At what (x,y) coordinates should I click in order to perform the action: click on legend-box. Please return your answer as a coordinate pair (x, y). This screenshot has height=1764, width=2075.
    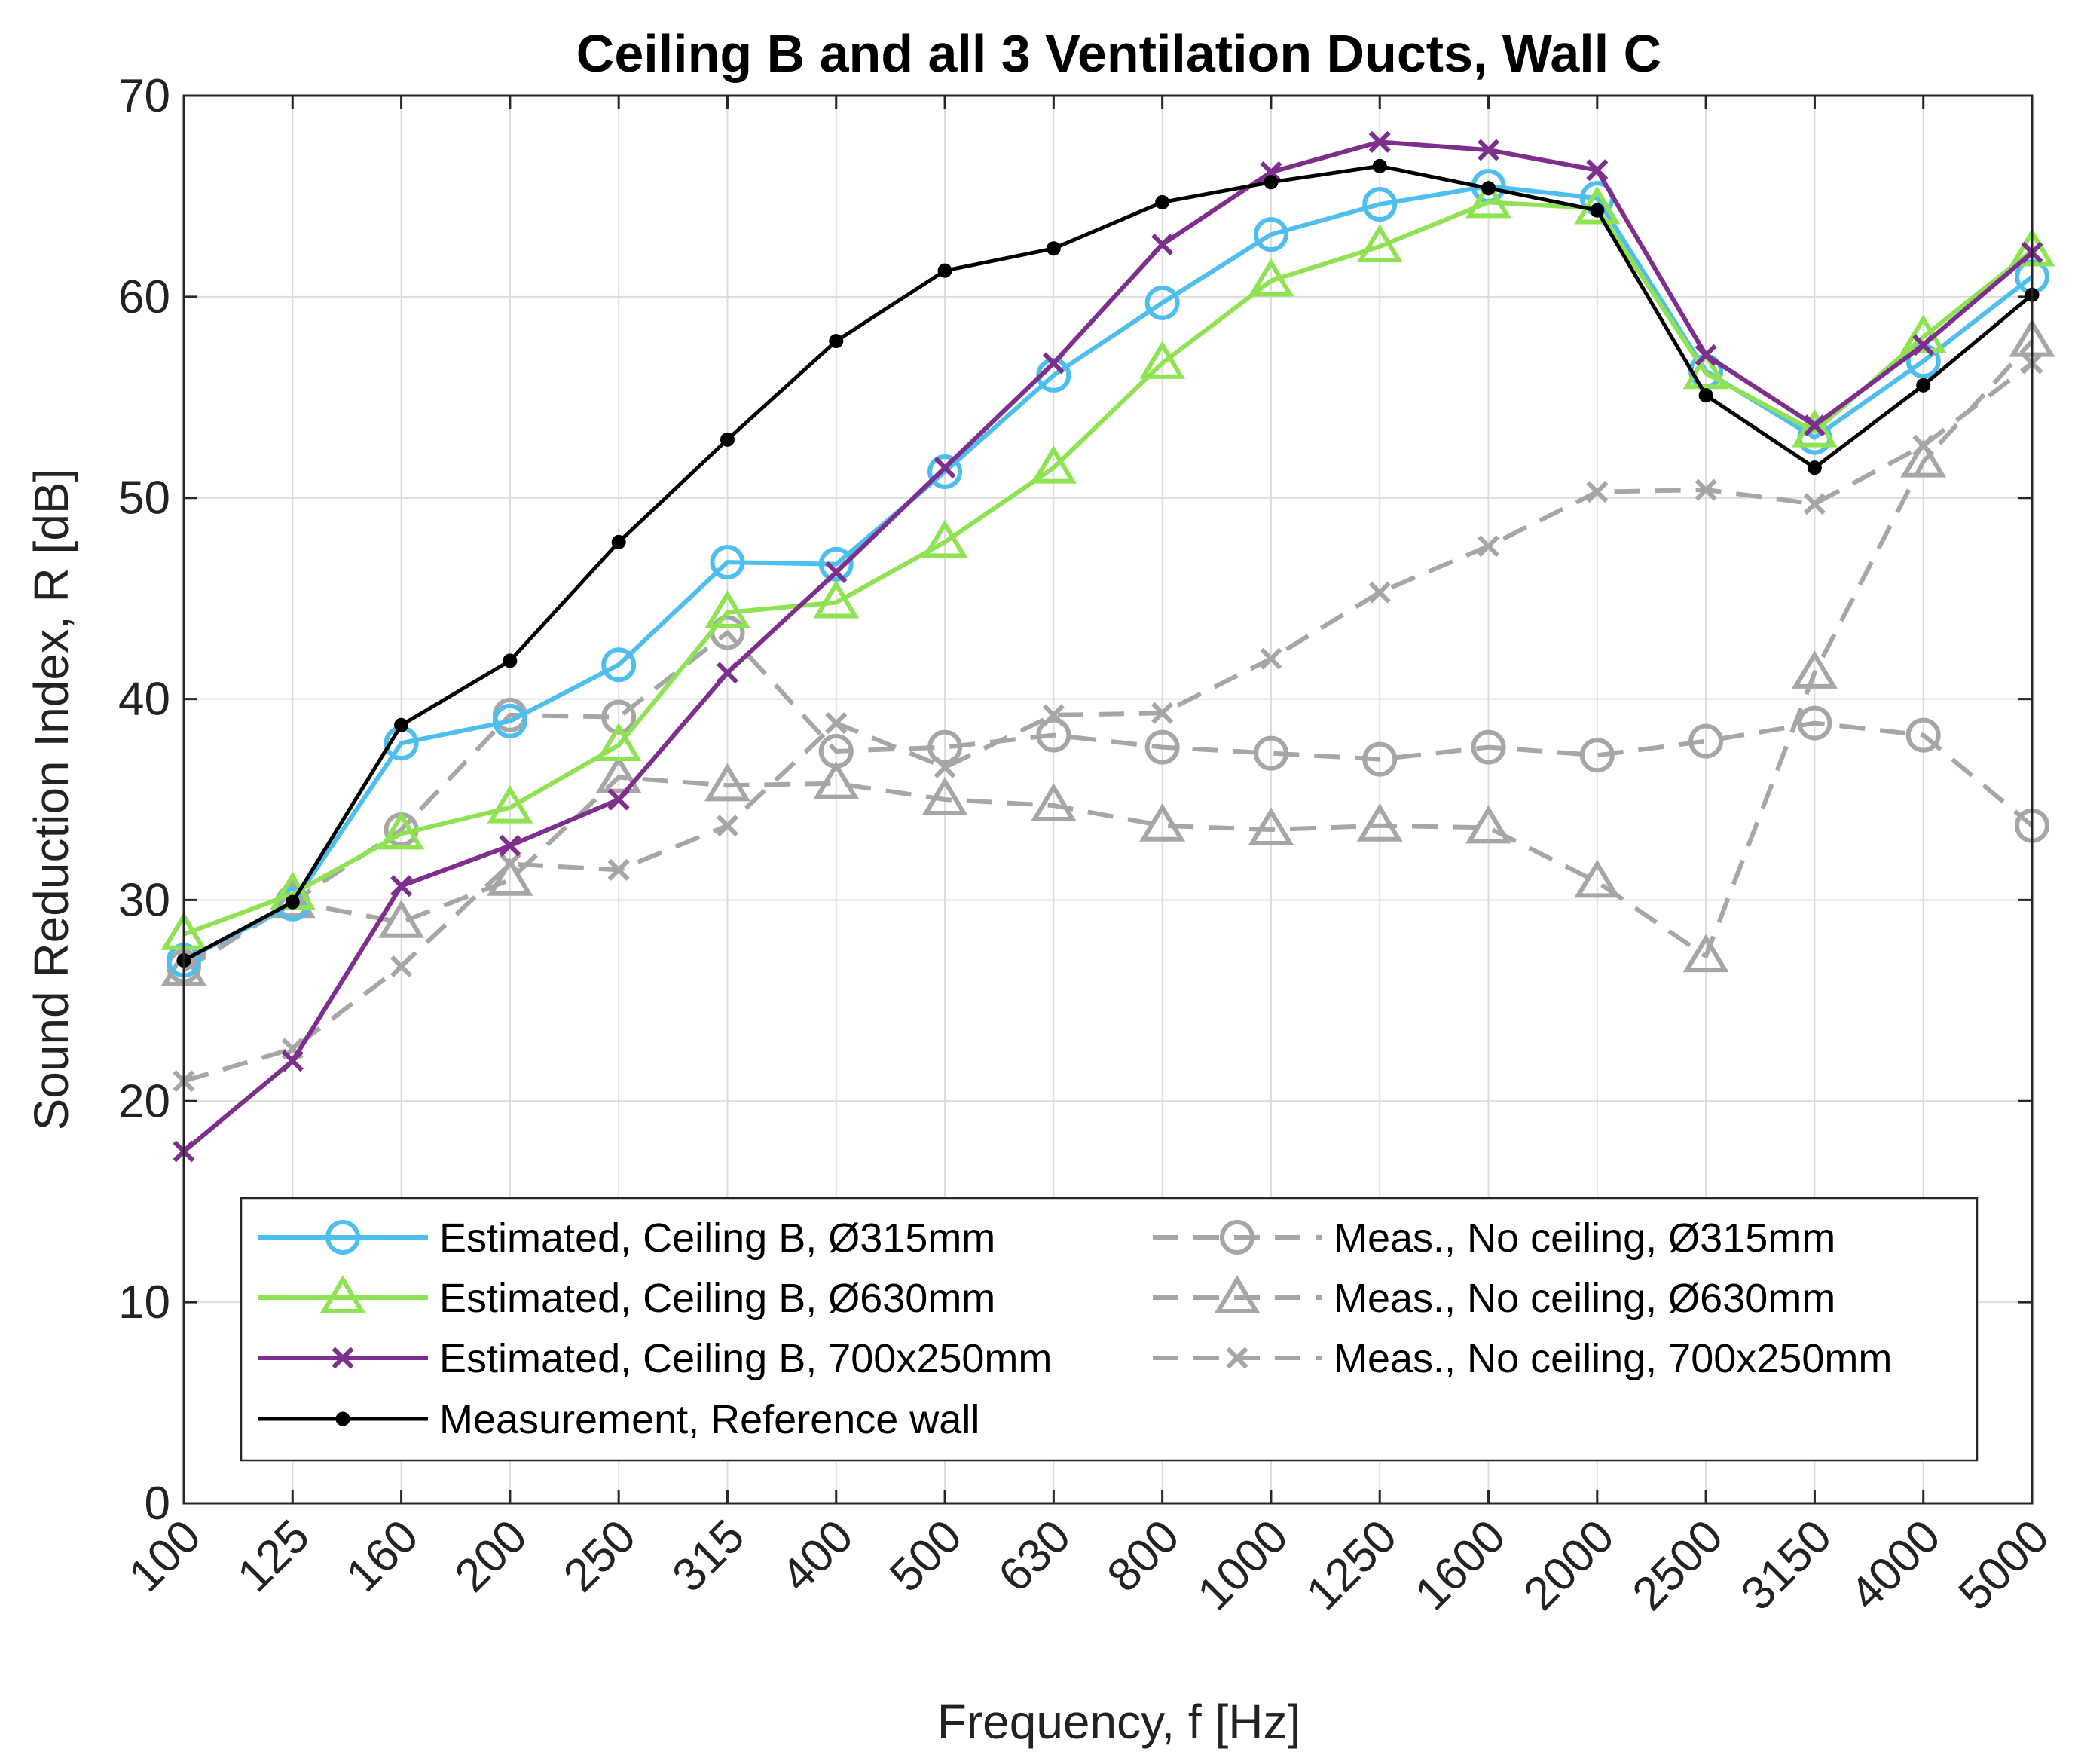
    Looking at the image, I should click on (1109, 1329).